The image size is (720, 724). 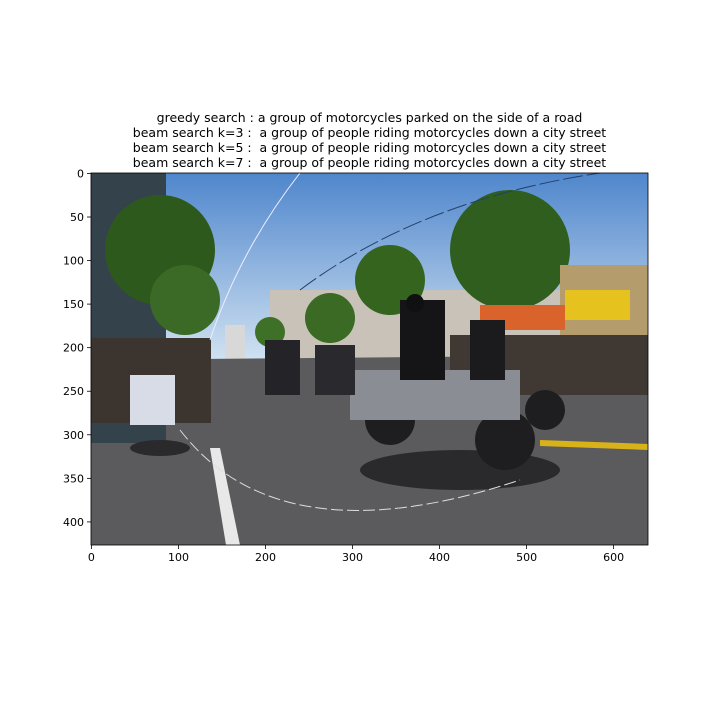 I want to click on y-tick-label: 100, so click(x=73, y=261).